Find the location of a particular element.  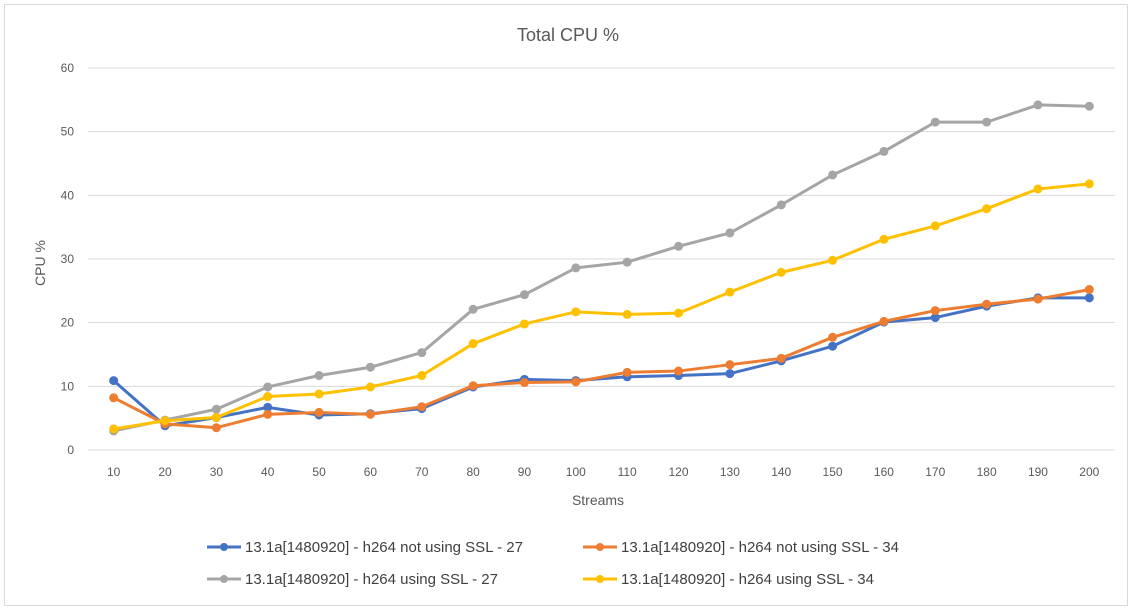

y-tick-label: 0 is located at coordinates (70, 450).